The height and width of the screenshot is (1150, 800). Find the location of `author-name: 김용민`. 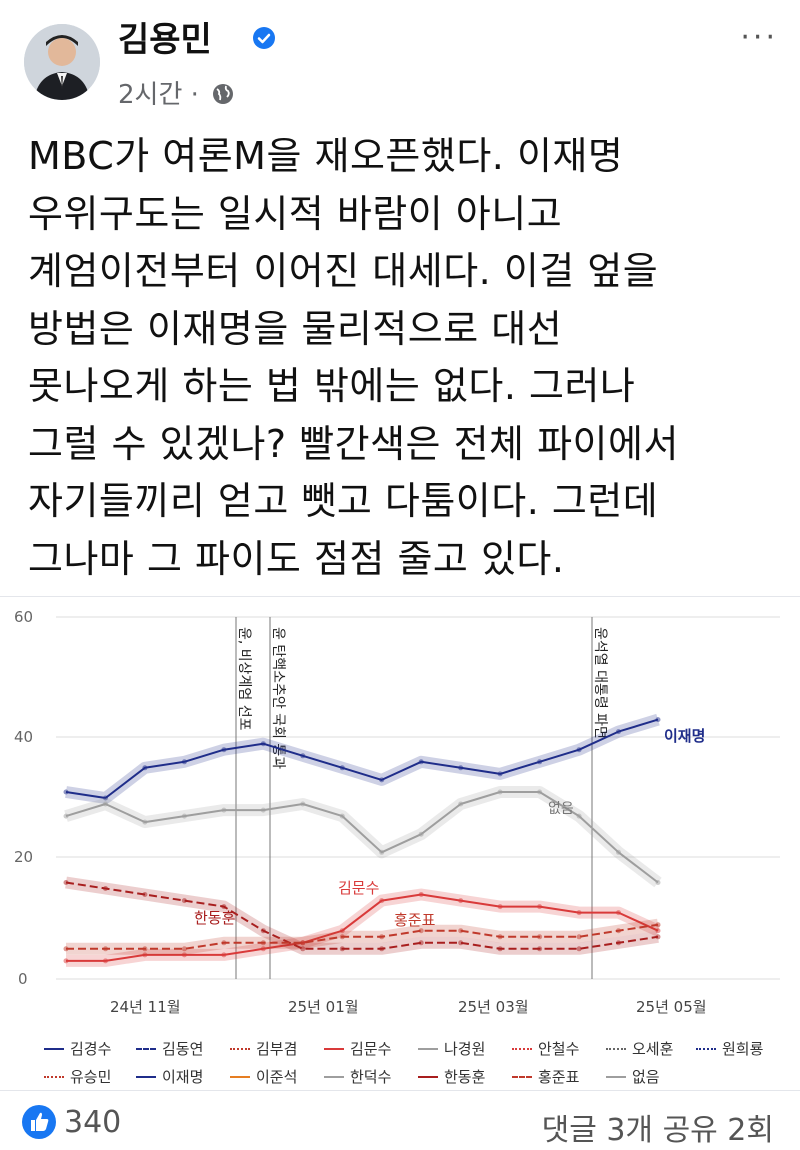

author-name: 김용민 is located at coordinates (165, 40).